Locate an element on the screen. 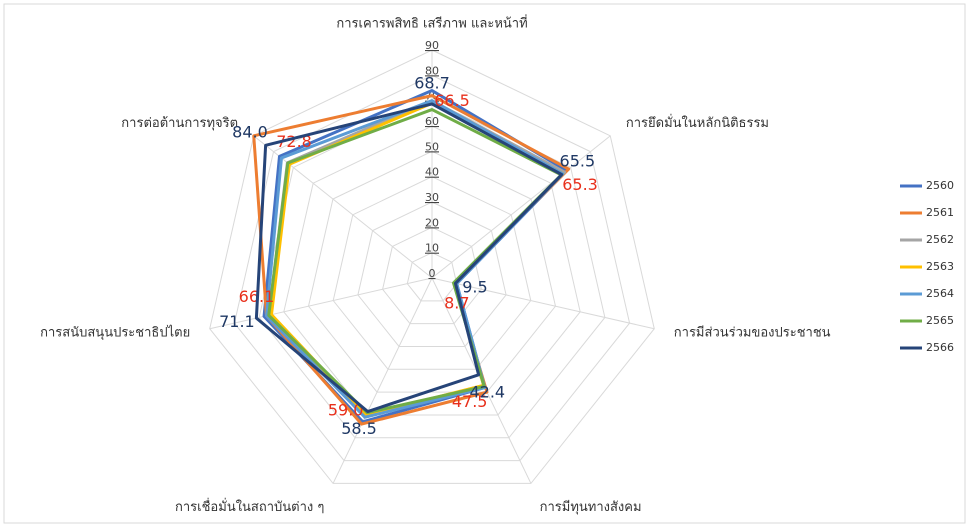 The height and width of the screenshot is (532, 970). category-label: การมีทุนทางสังคม is located at coordinates (591, 507).